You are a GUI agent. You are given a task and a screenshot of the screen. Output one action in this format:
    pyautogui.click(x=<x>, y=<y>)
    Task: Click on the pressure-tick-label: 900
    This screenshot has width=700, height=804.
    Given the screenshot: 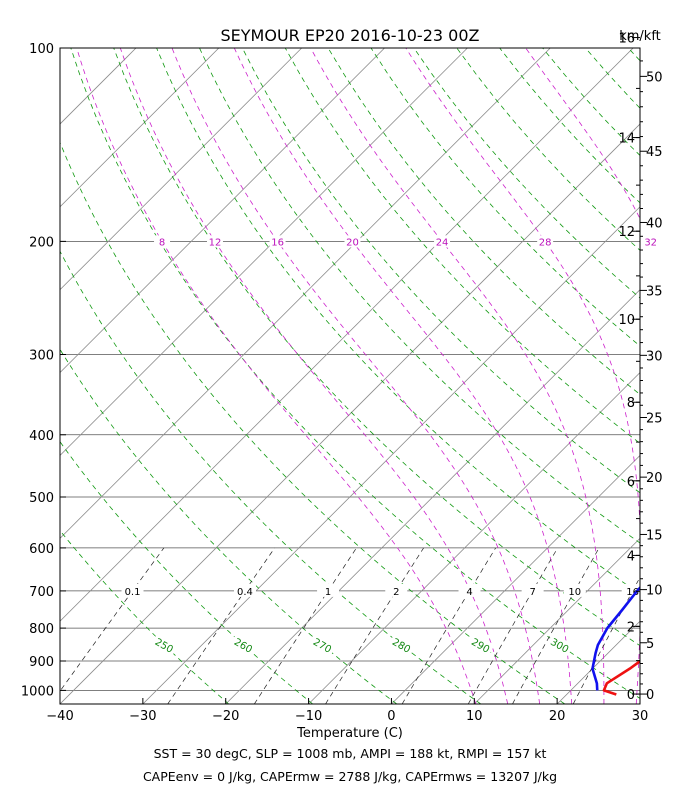 What is the action you would take?
    pyautogui.click(x=41, y=662)
    